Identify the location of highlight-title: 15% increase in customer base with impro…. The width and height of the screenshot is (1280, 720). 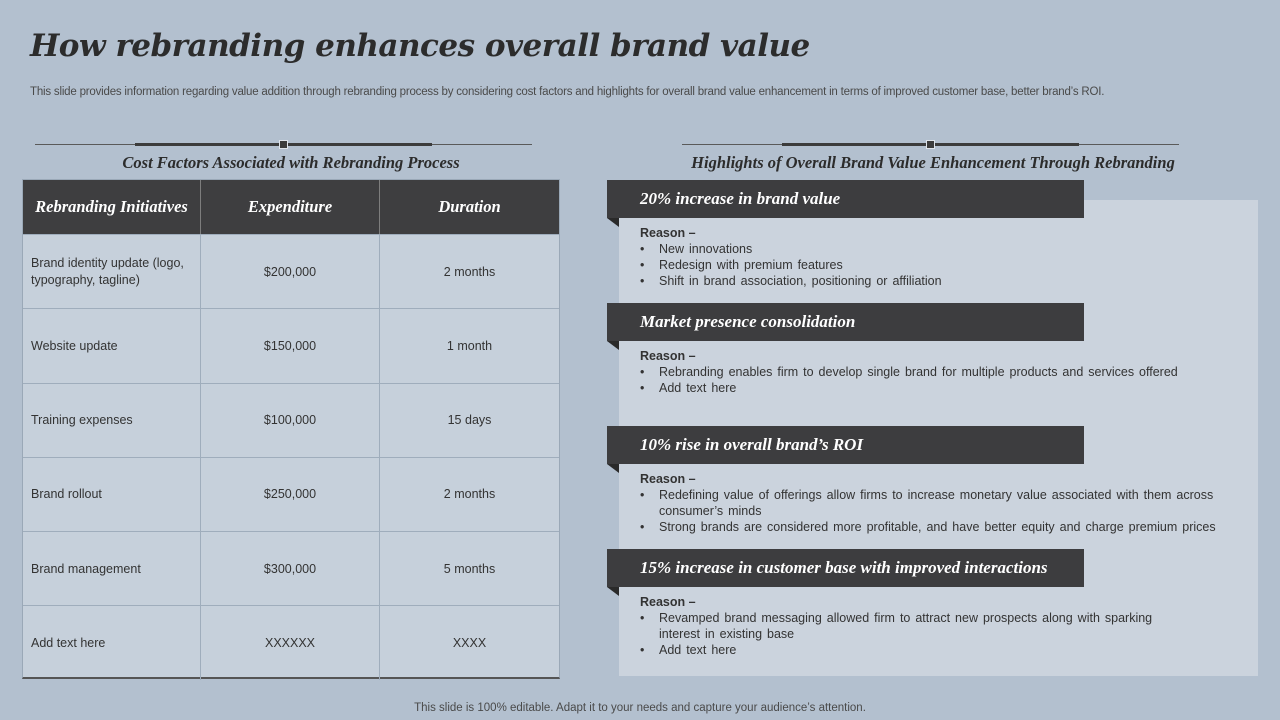
(845, 568).